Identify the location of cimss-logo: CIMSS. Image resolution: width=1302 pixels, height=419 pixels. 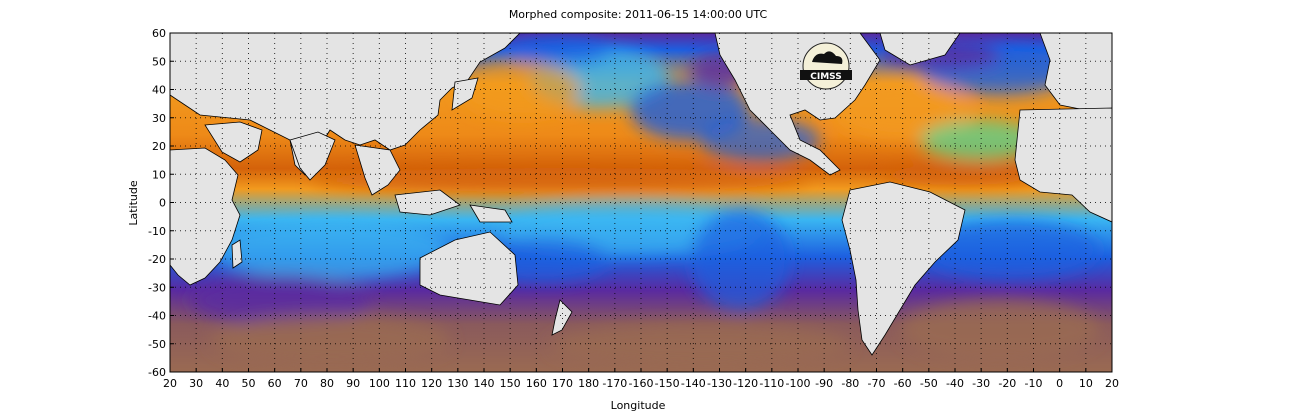
(826, 66).